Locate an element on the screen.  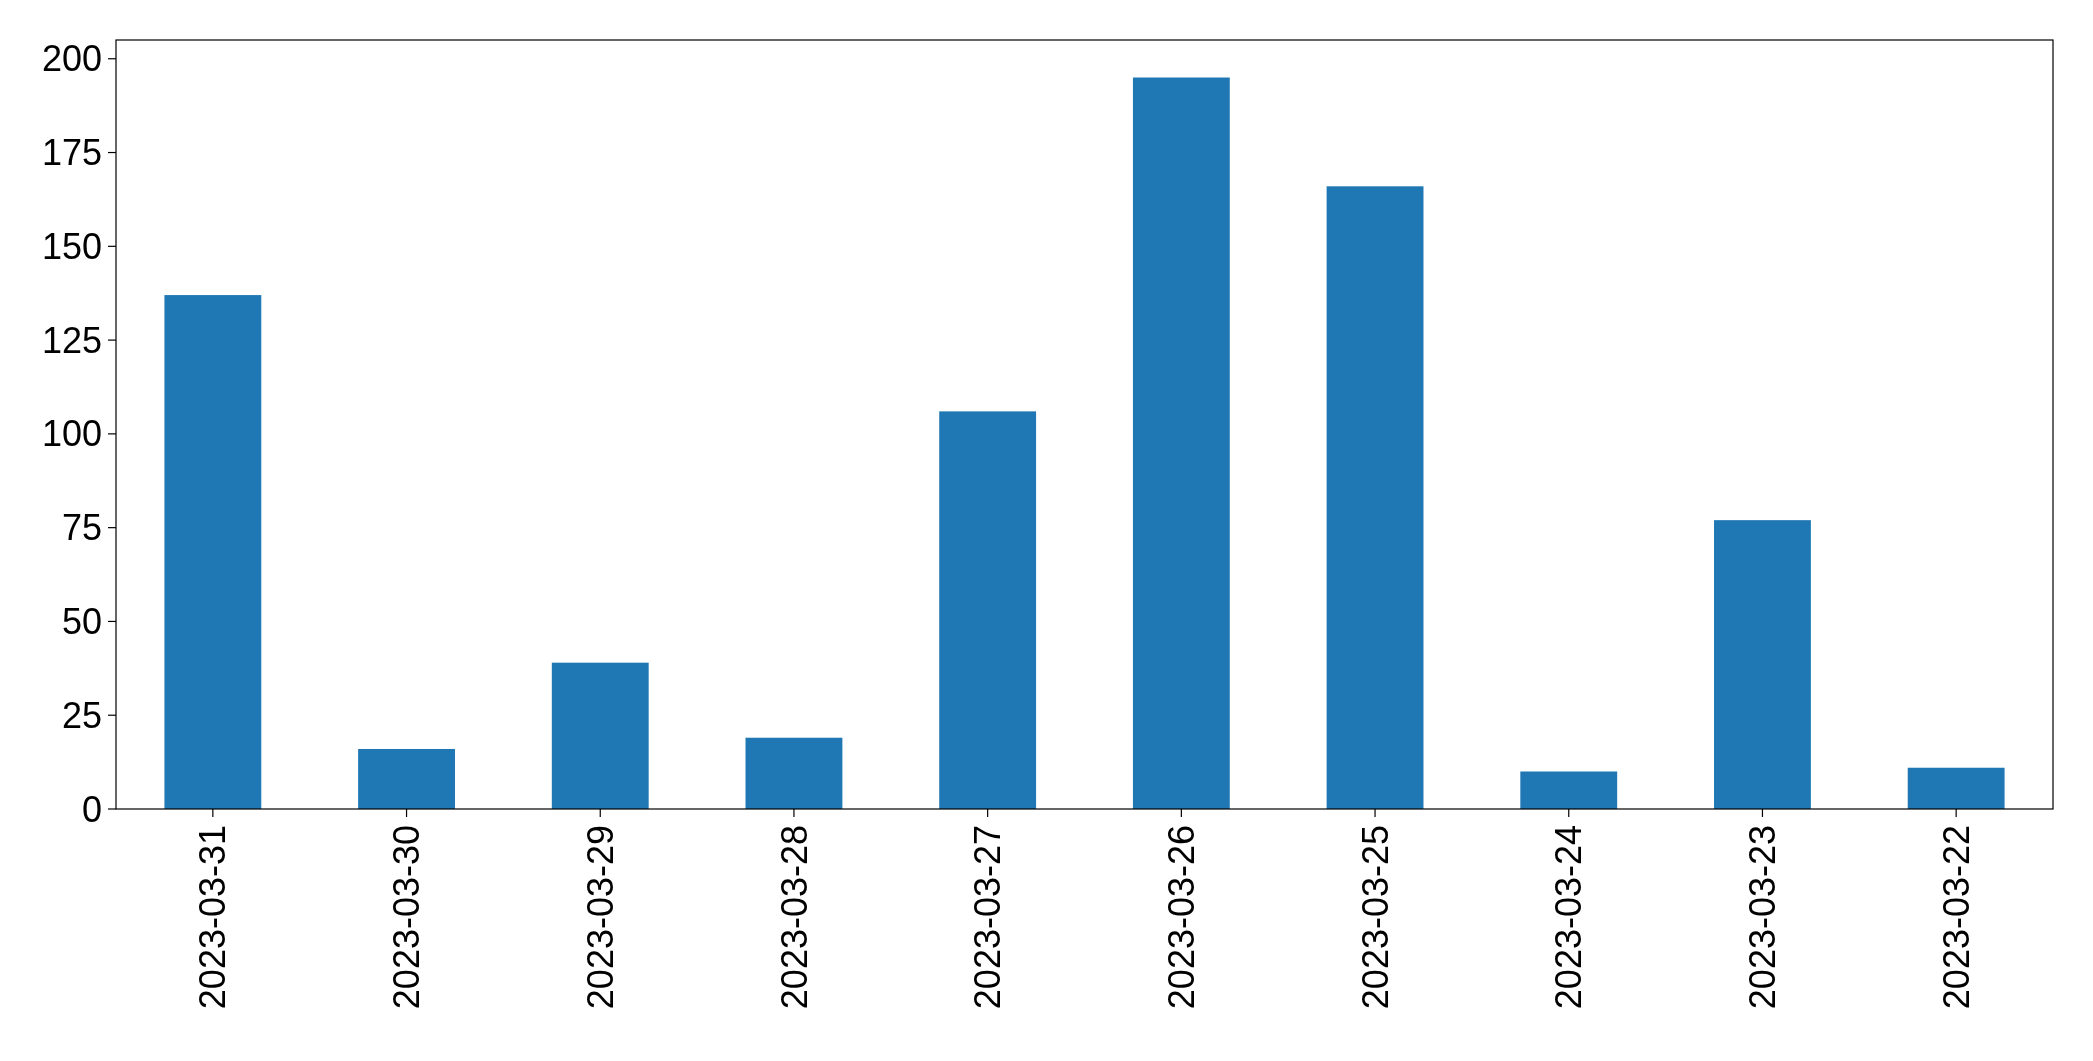
x-tick-label: 2023-03-28 is located at coordinates (794, 917).